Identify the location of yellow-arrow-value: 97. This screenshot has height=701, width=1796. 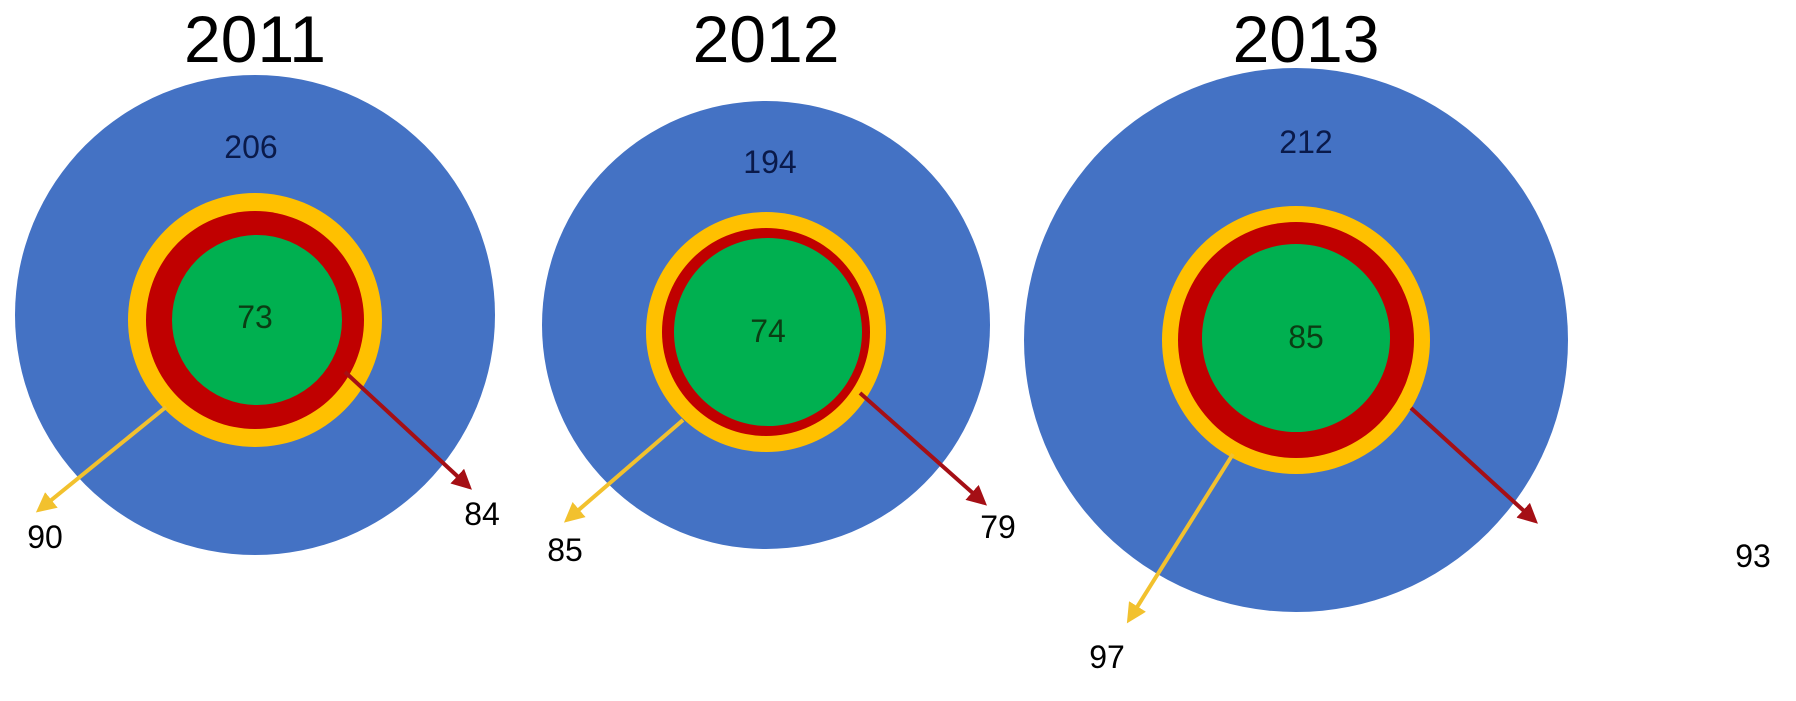
(1107, 657).